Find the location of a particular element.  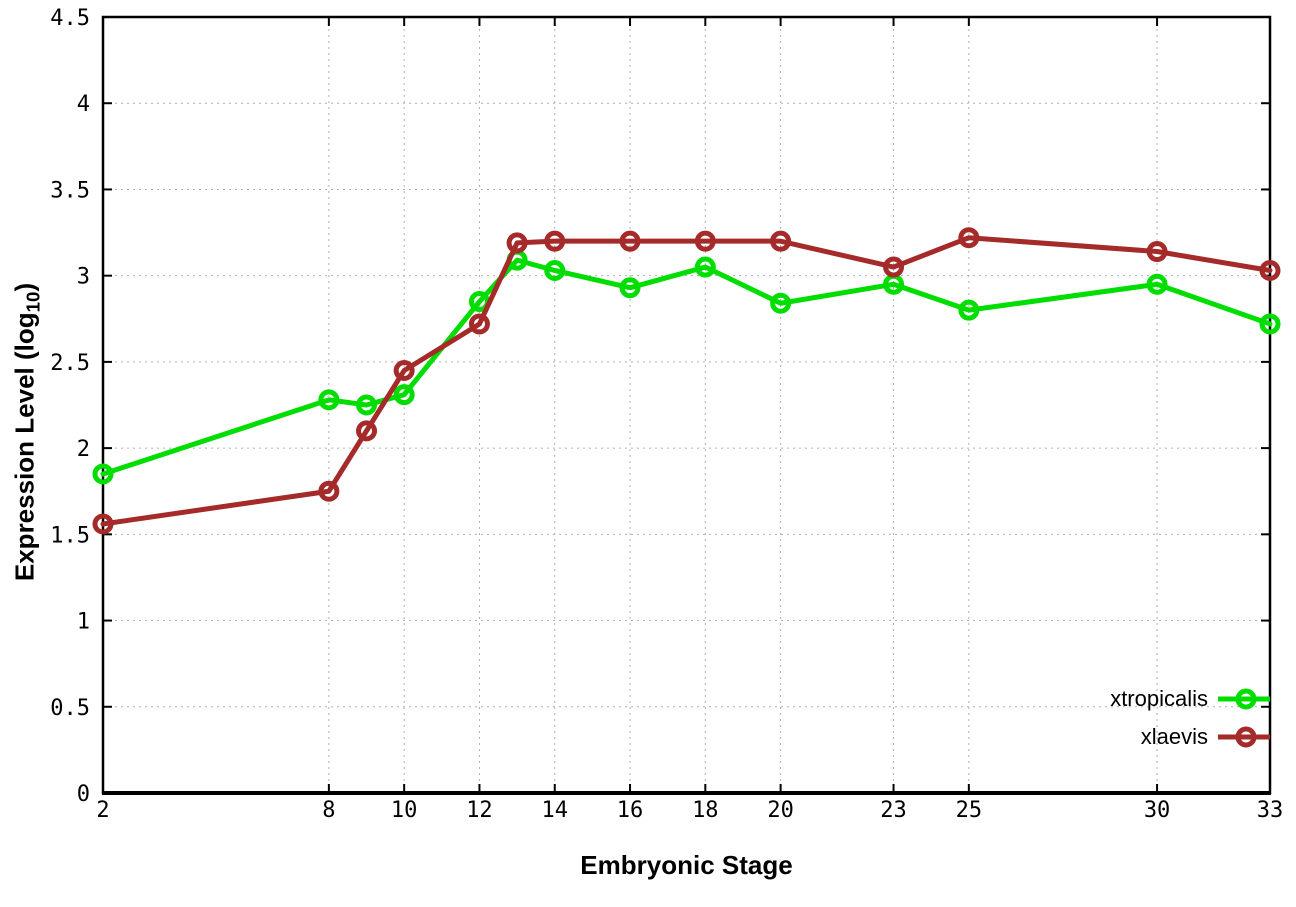

y-axis-title-subscript: 10 is located at coordinates (33, 302).